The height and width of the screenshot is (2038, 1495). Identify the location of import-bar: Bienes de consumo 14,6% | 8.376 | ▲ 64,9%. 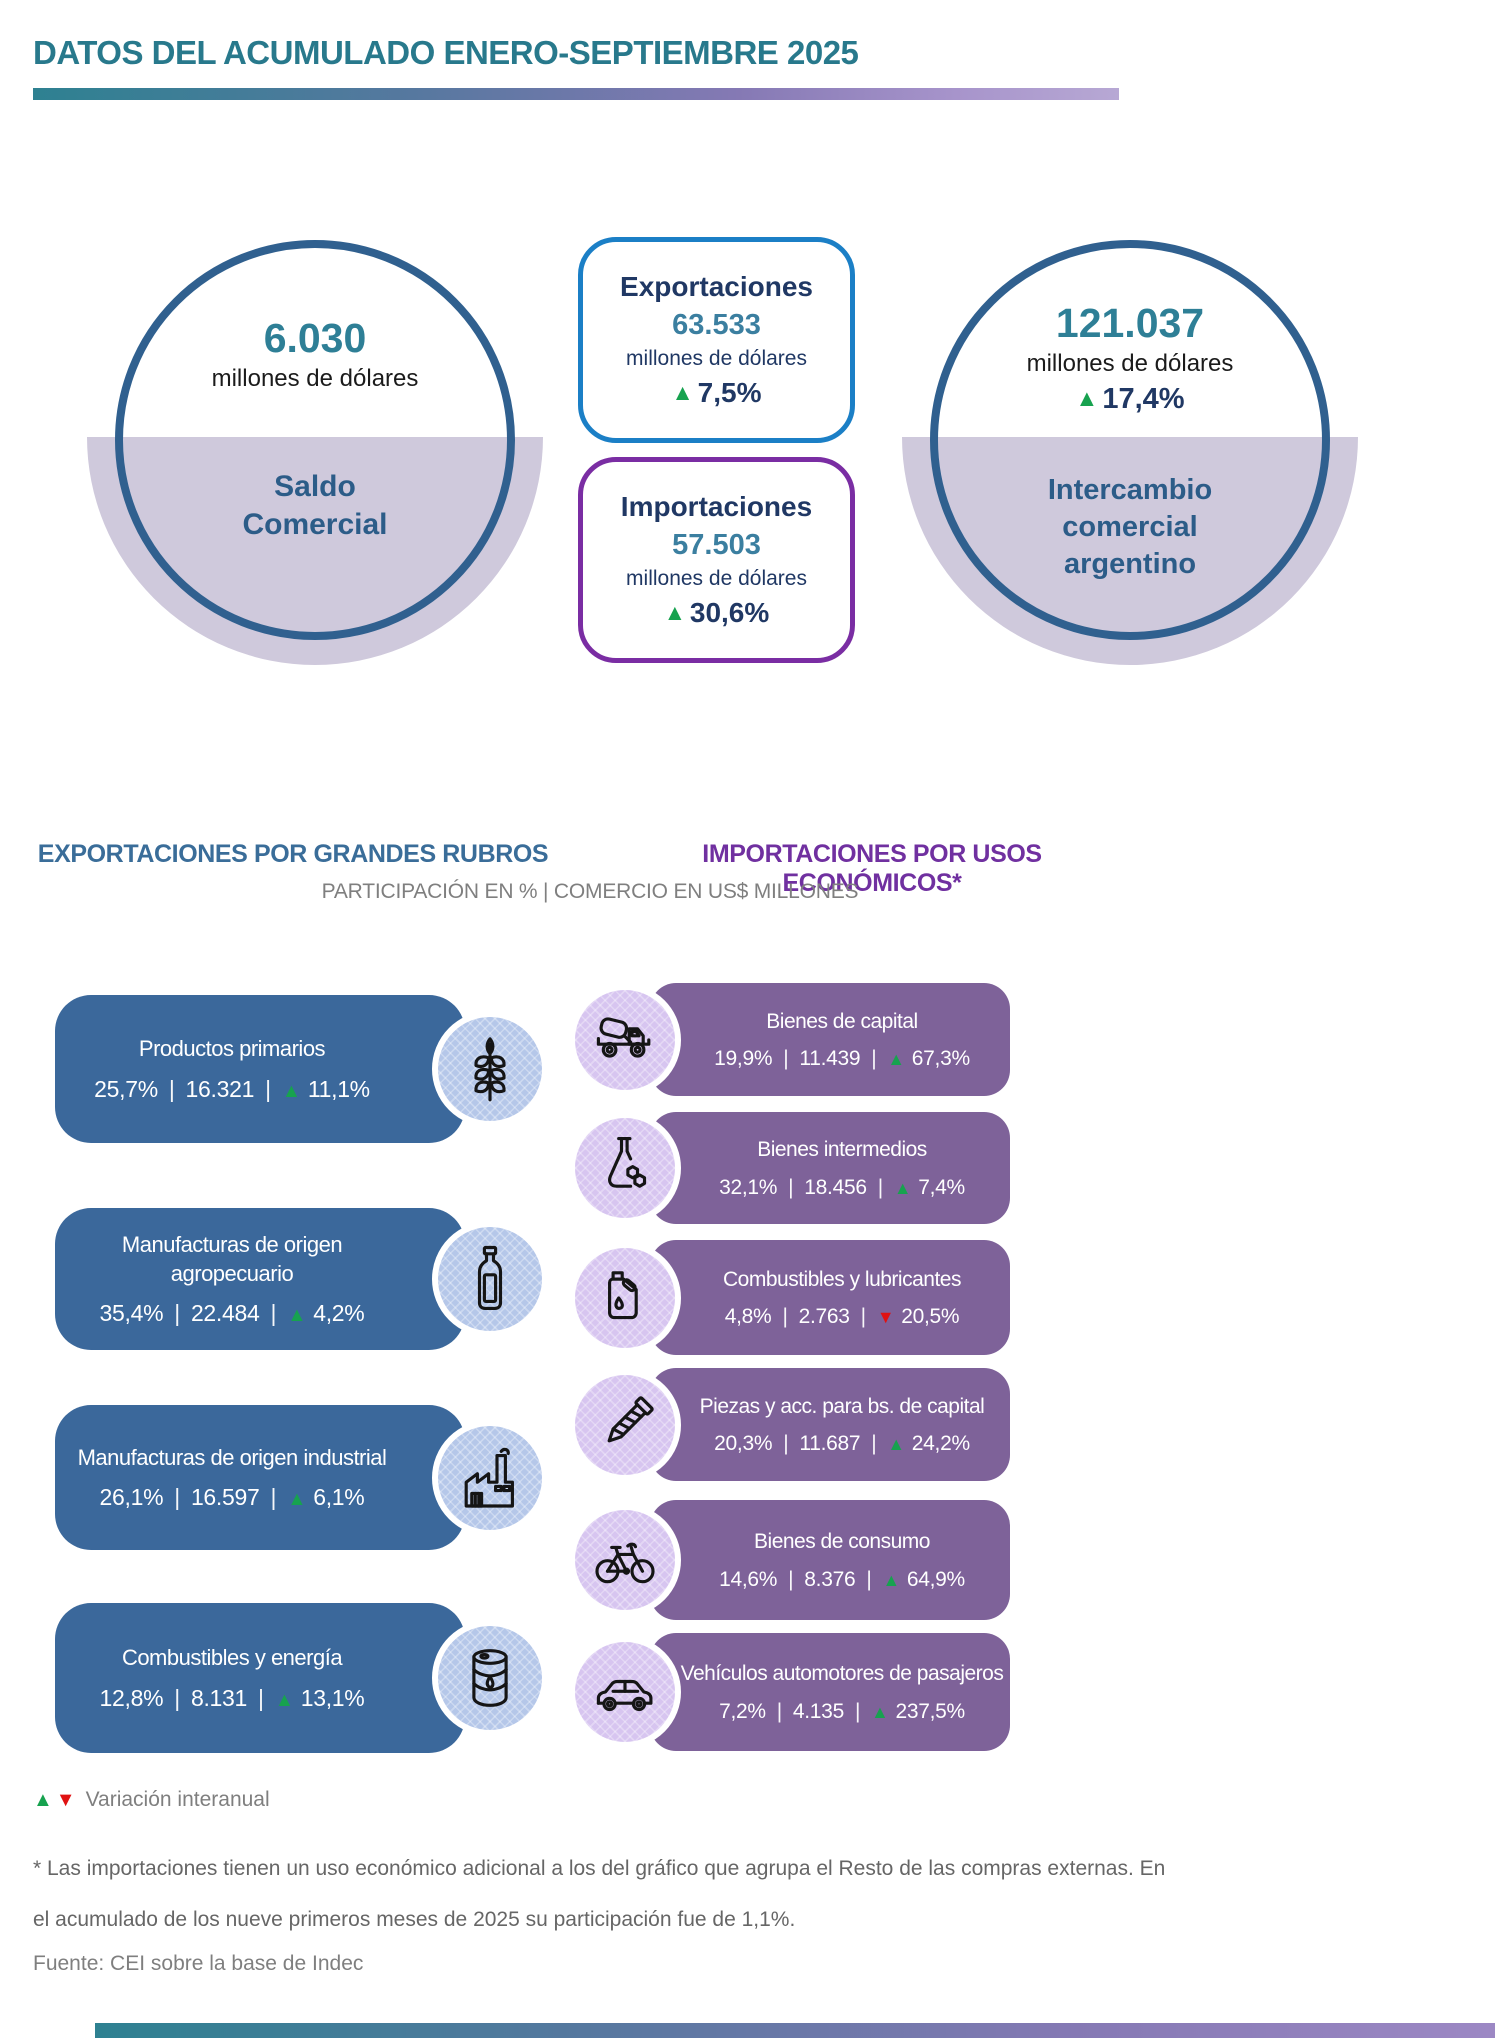
(830, 1560).